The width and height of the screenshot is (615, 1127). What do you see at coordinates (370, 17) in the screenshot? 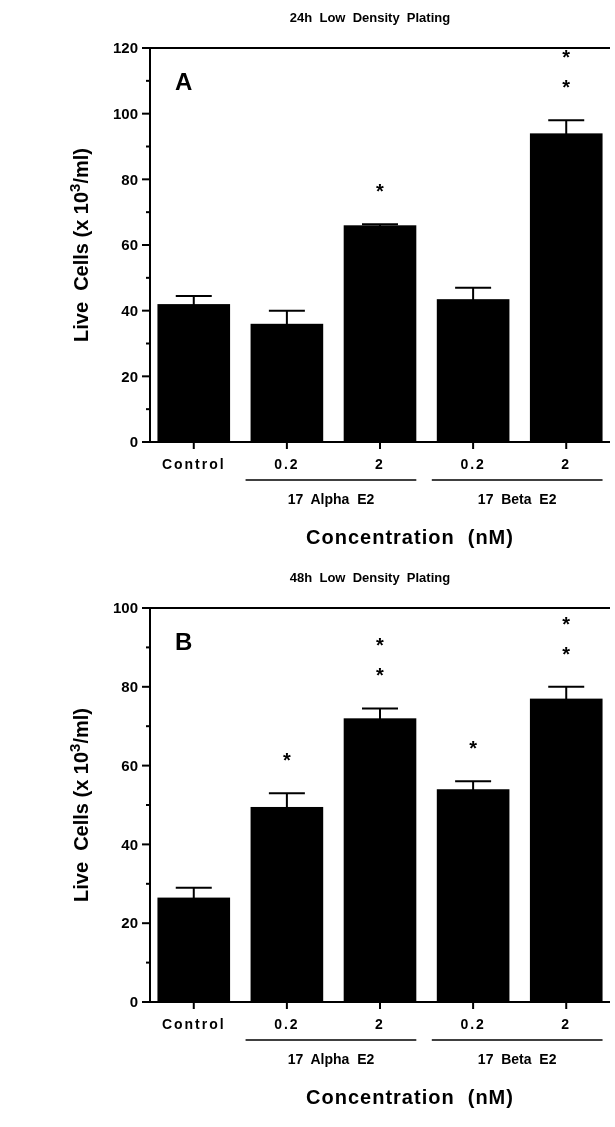
I see `chart-title: 24h Low Density Plating` at bounding box center [370, 17].